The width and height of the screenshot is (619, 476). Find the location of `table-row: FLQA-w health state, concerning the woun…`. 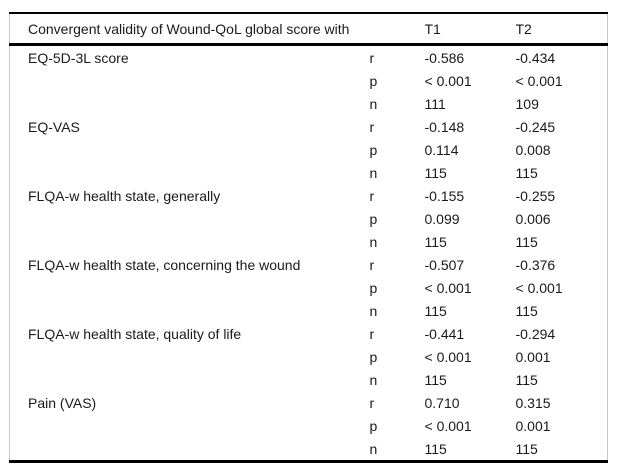

table-row: FLQA-w health state, concerning the woun… is located at coordinates (309, 264).